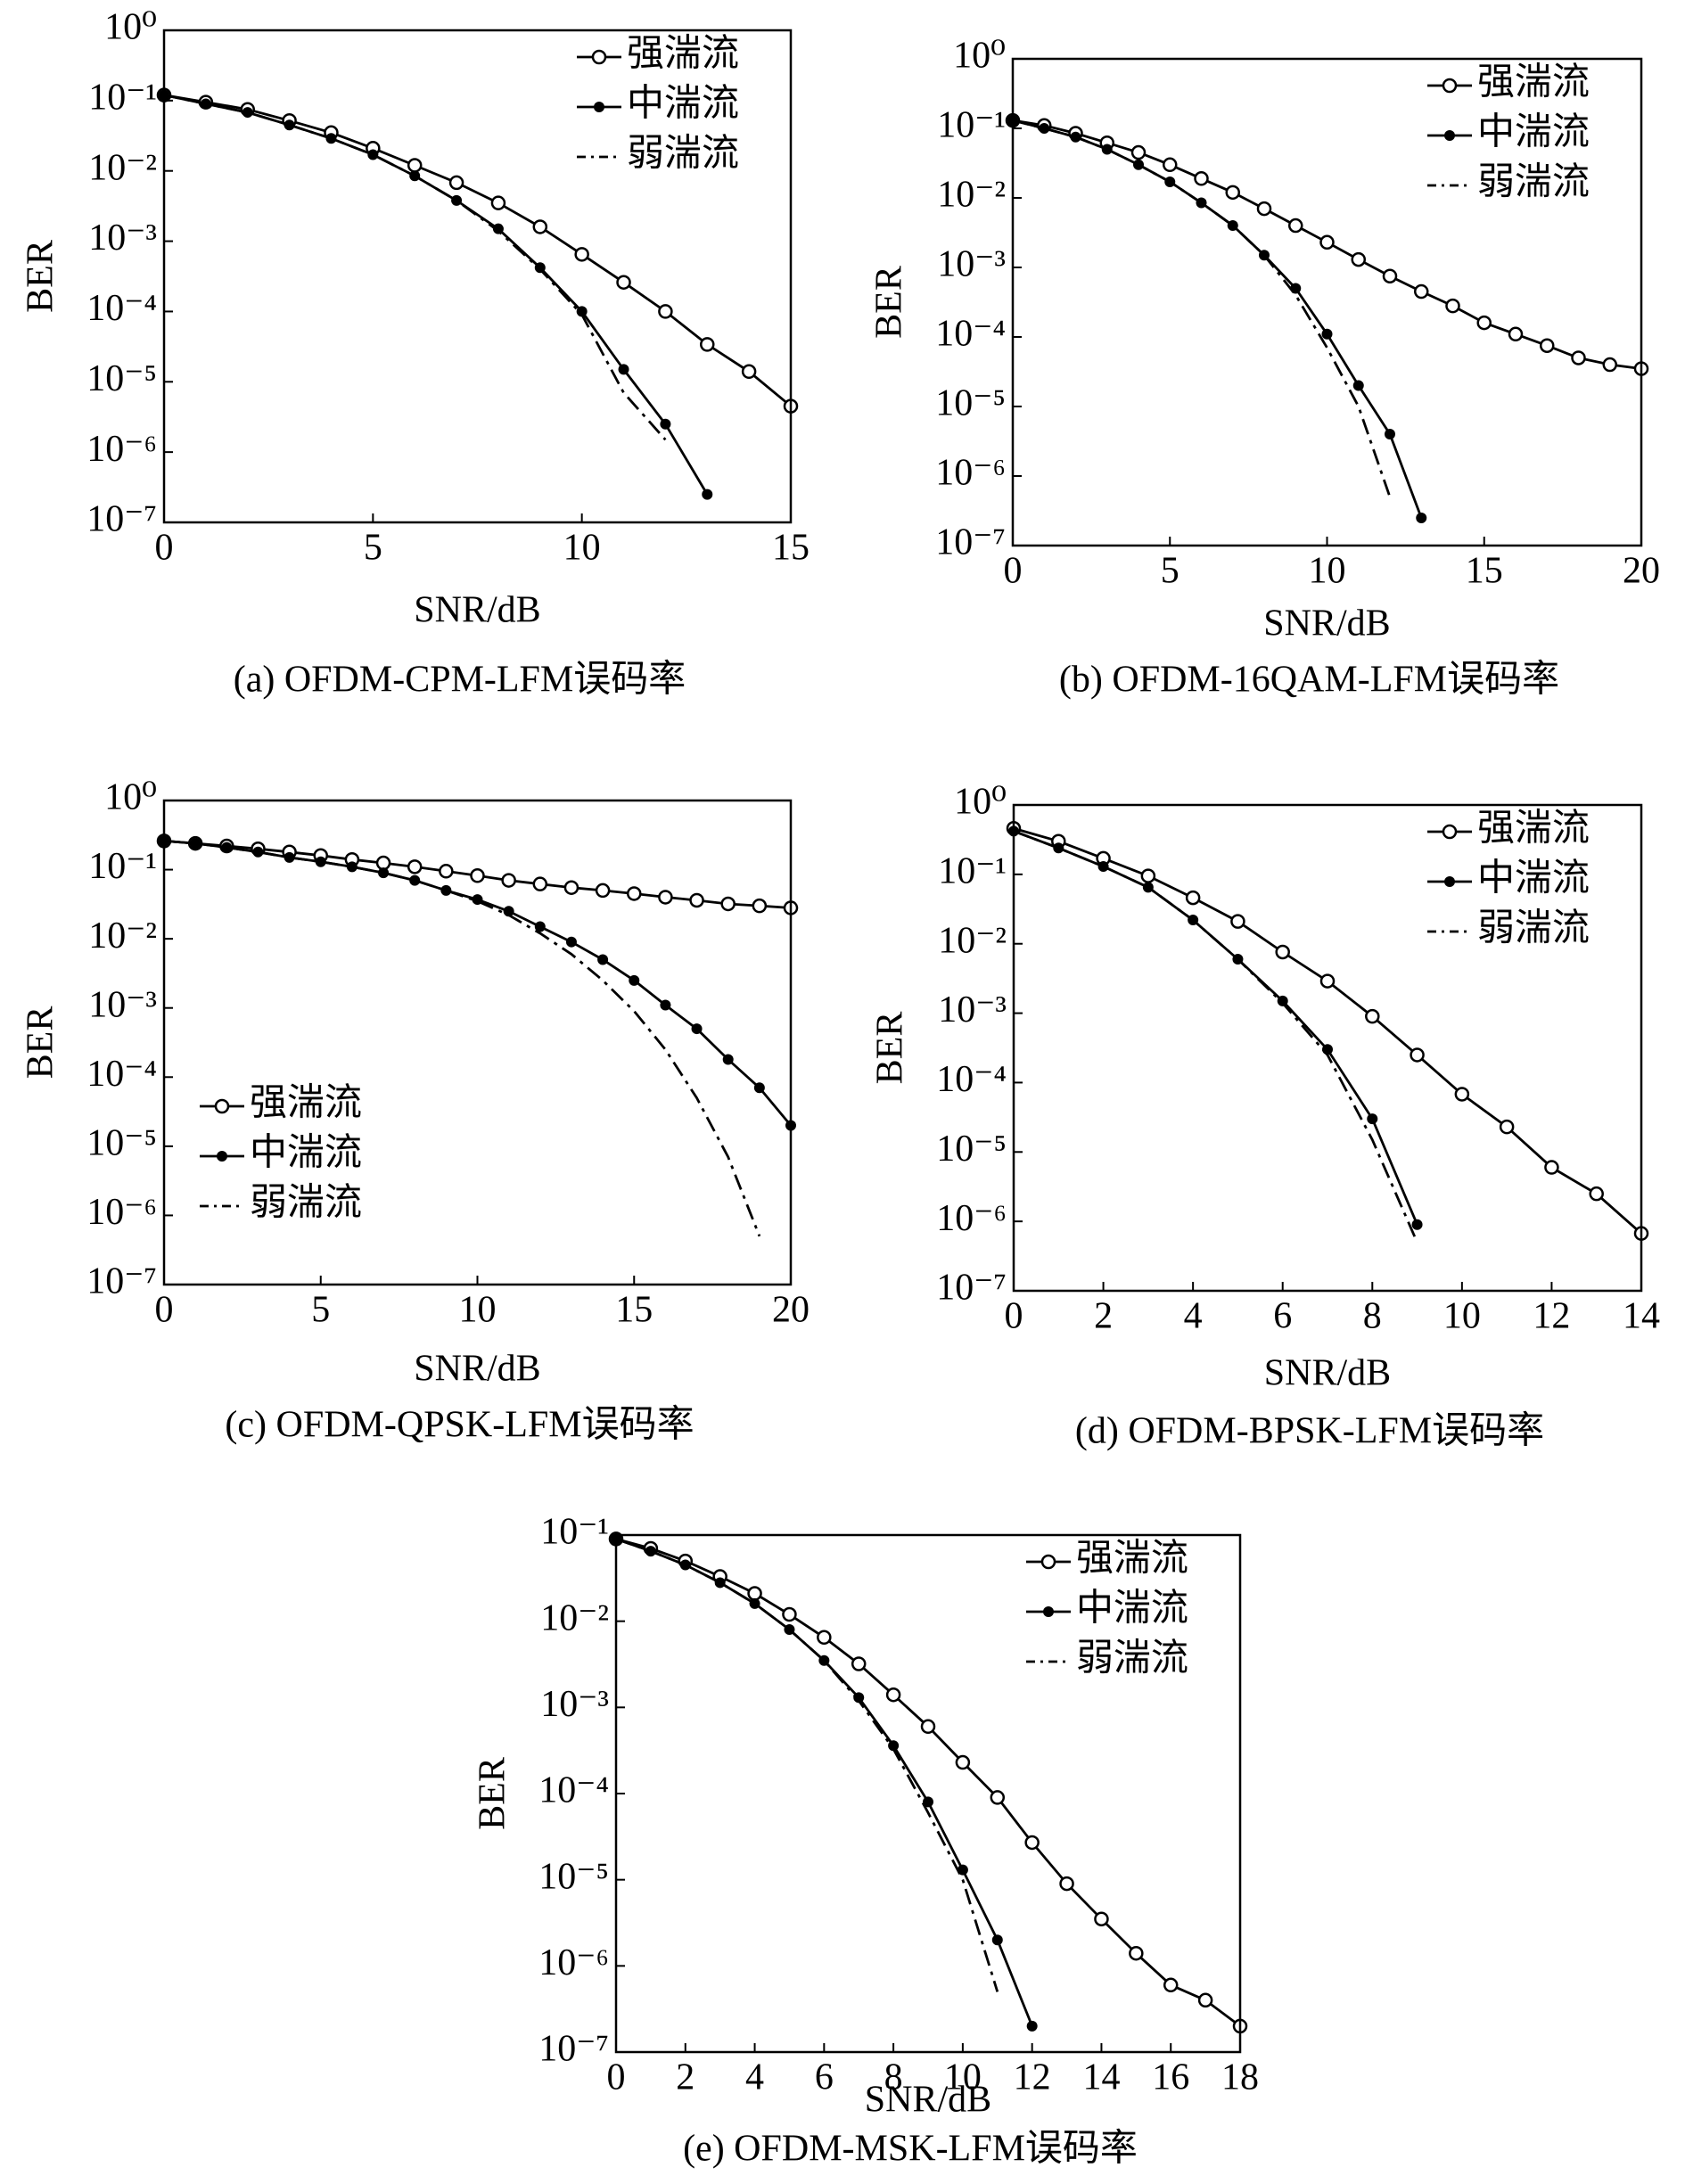 Image resolution: width=1685 pixels, height=2184 pixels. I want to click on x-tick-label: 8, so click(893, 2077).